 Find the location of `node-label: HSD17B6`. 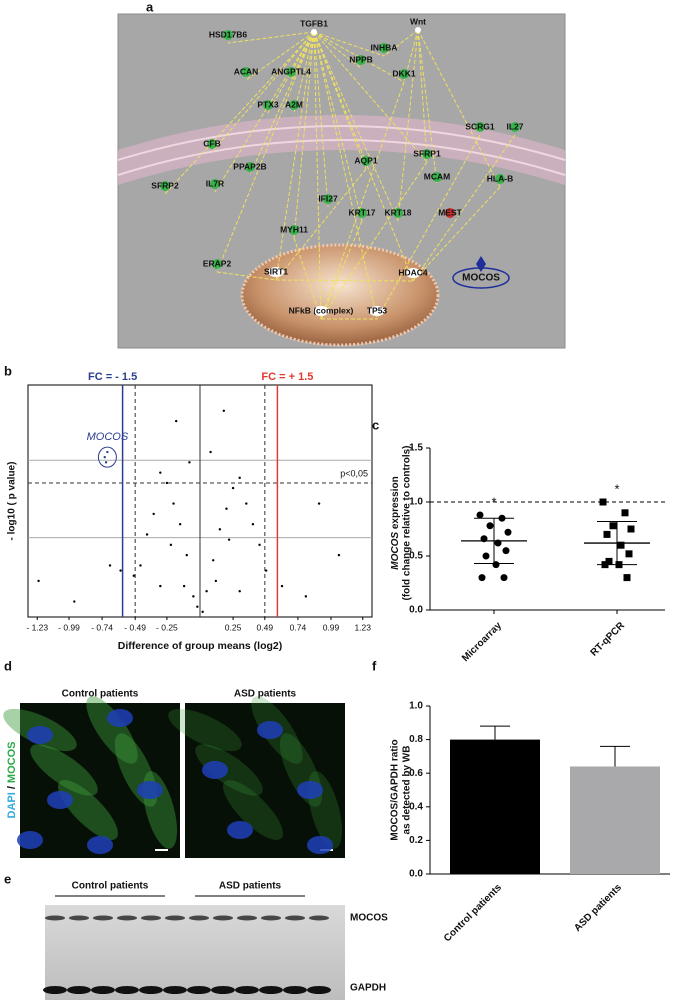

node-label: HSD17B6 is located at coordinates (228, 34).